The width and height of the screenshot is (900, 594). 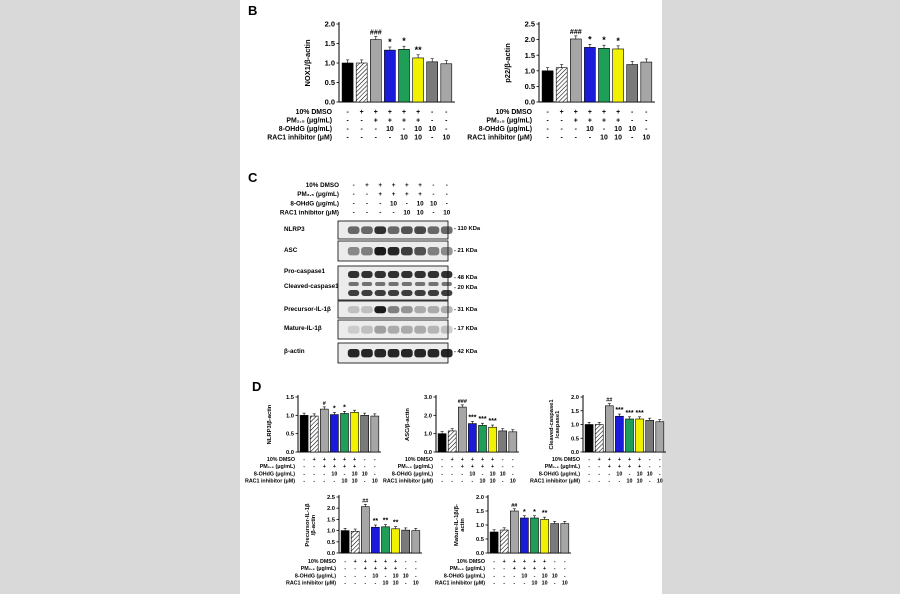 What do you see at coordinates (331, 543) in the screenshot?
I see `y-tick-label: 0.5` at bounding box center [331, 543].